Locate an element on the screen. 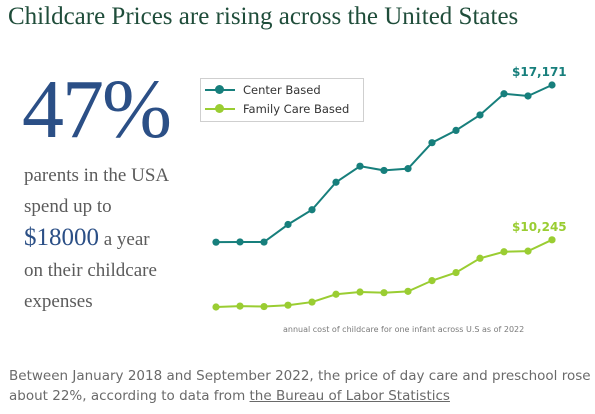 The height and width of the screenshot is (414, 595). stat-amount-suffix: a year is located at coordinates (126, 239).